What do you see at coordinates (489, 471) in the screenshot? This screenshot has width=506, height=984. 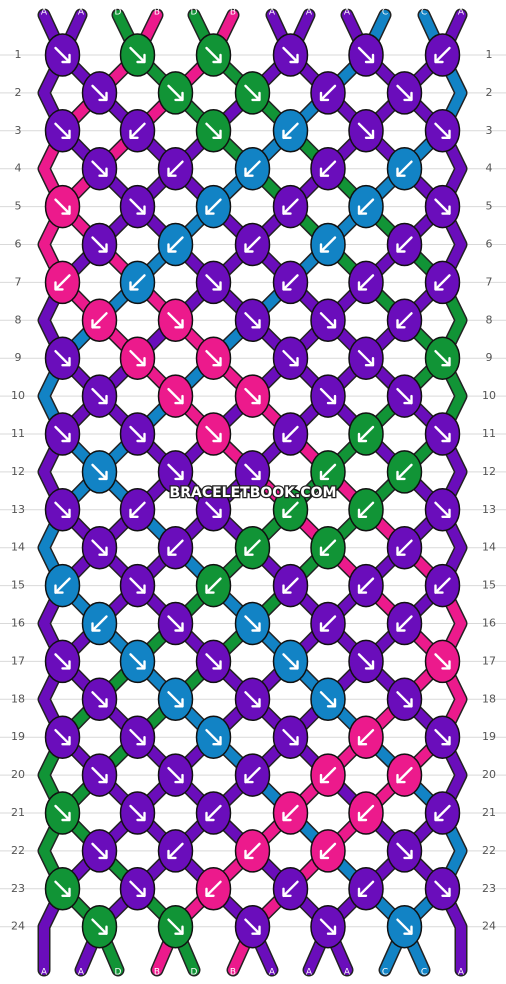 I see `row-number-right: 12` at bounding box center [489, 471].